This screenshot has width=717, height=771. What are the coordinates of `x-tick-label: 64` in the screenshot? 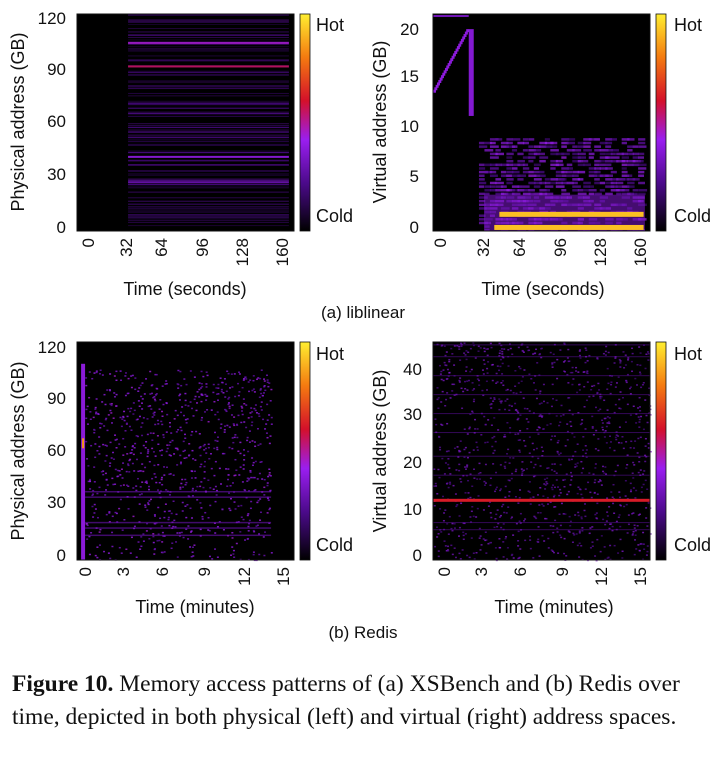 It's located at (161, 247).